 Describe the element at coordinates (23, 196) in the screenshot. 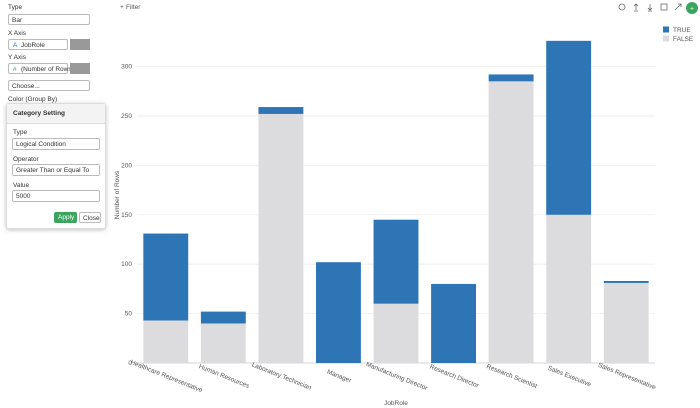

I see `value-text: 5000` at that location.